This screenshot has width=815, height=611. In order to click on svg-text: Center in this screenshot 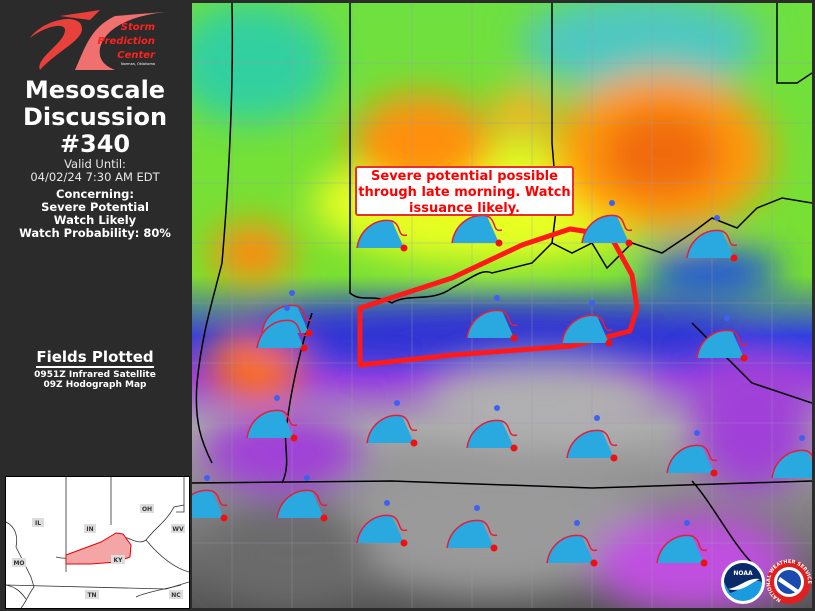, I will do `click(136, 55)`.